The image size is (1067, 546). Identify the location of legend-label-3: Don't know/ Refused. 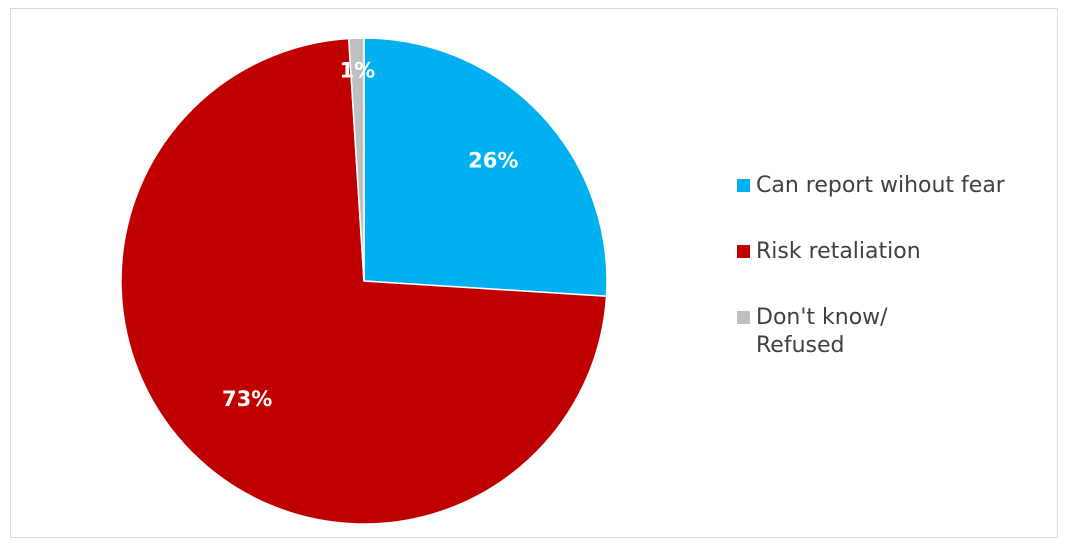
(822, 331).